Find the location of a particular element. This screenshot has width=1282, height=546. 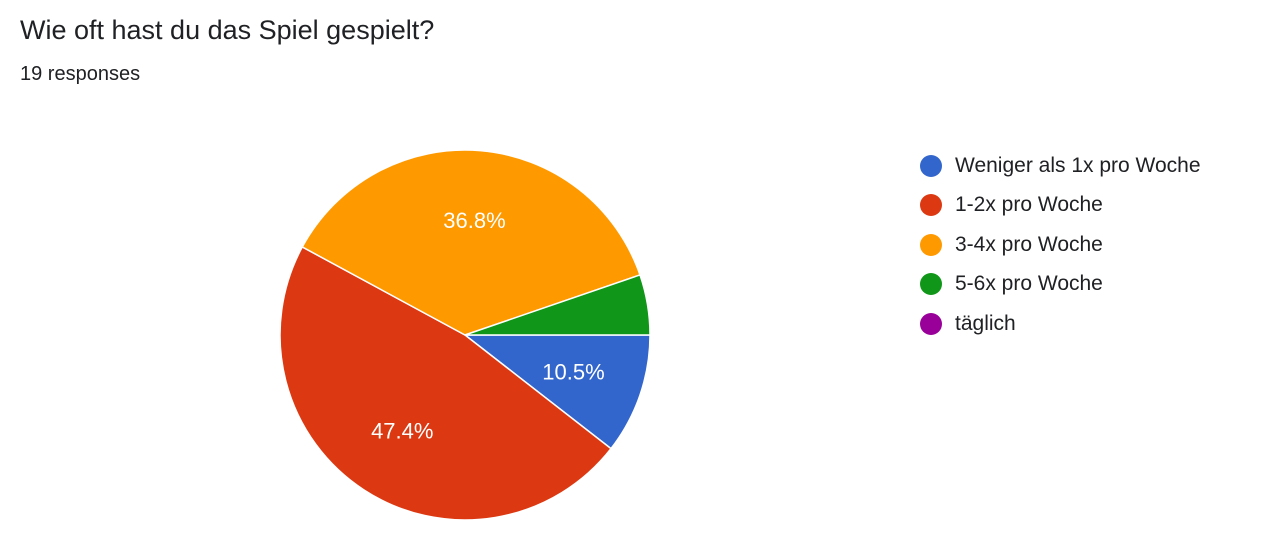

chart-title: Wie oft hast du das Spiel gespielt? is located at coordinates (227, 30).